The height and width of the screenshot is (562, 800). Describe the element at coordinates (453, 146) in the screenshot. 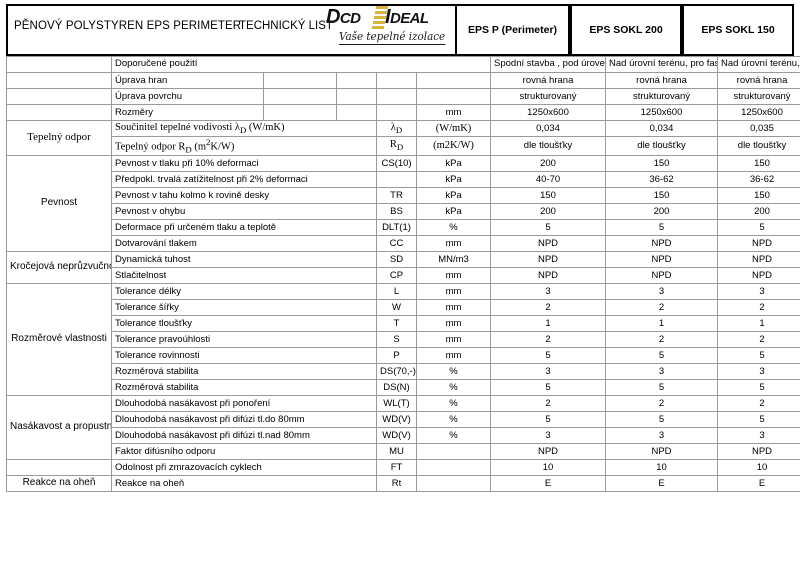

I see `property-unit: (m2K/W)` at that location.